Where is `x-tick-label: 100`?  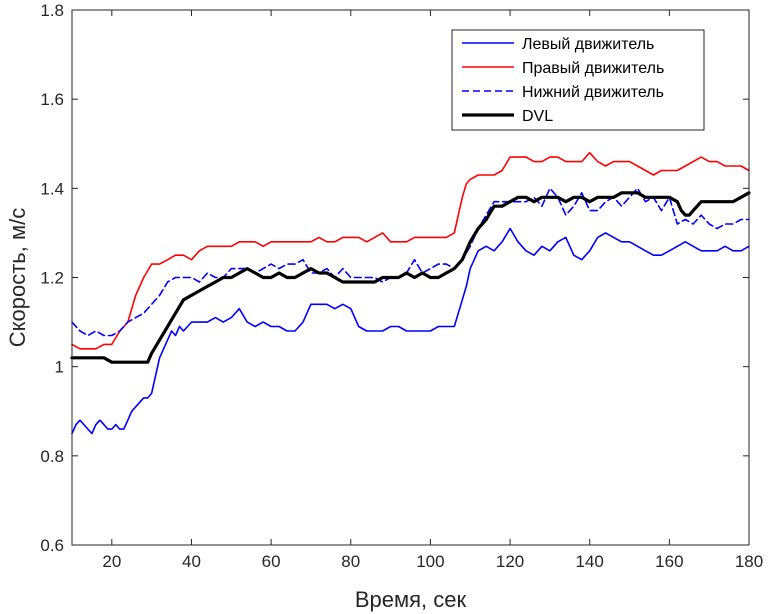
x-tick-label: 100 is located at coordinates (430, 561).